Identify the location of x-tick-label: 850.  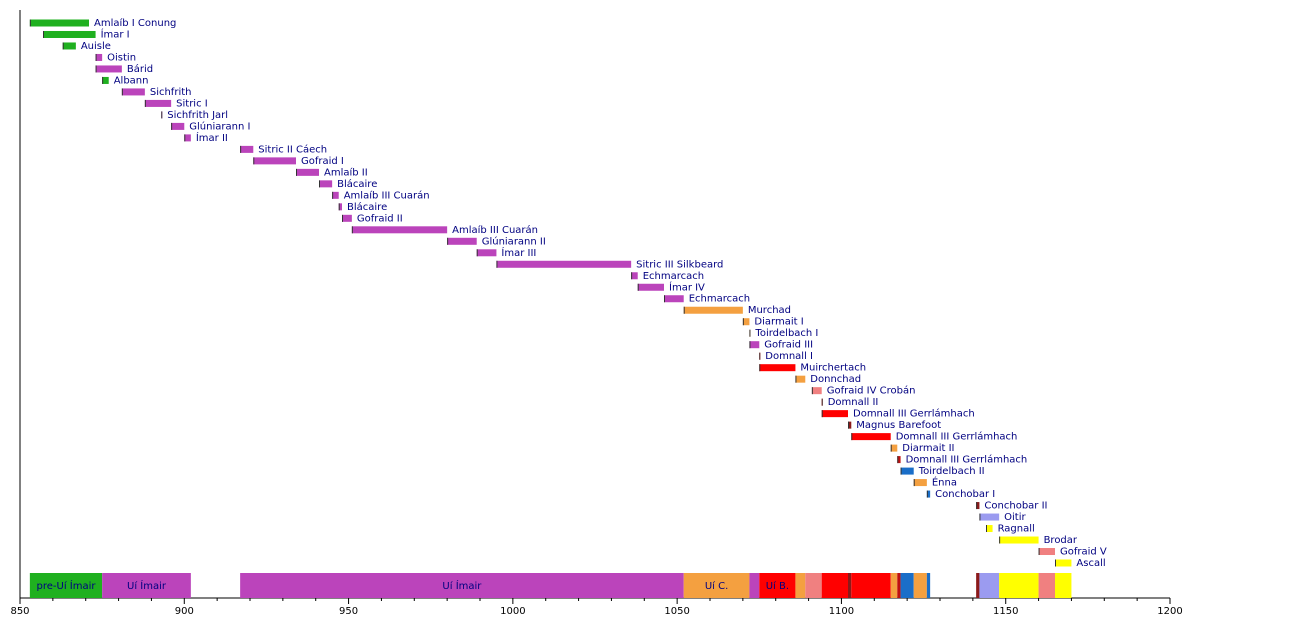
(19, 611).